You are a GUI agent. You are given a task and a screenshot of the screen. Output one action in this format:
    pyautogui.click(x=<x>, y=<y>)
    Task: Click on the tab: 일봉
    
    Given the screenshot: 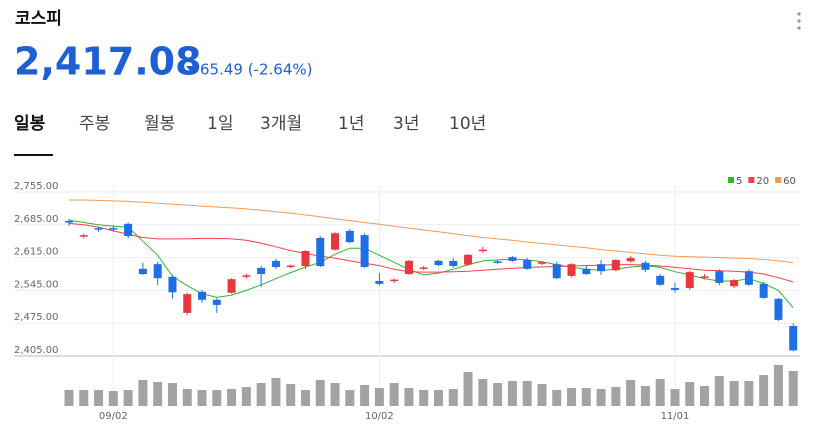 What is the action you would take?
    pyautogui.click(x=30, y=124)
    